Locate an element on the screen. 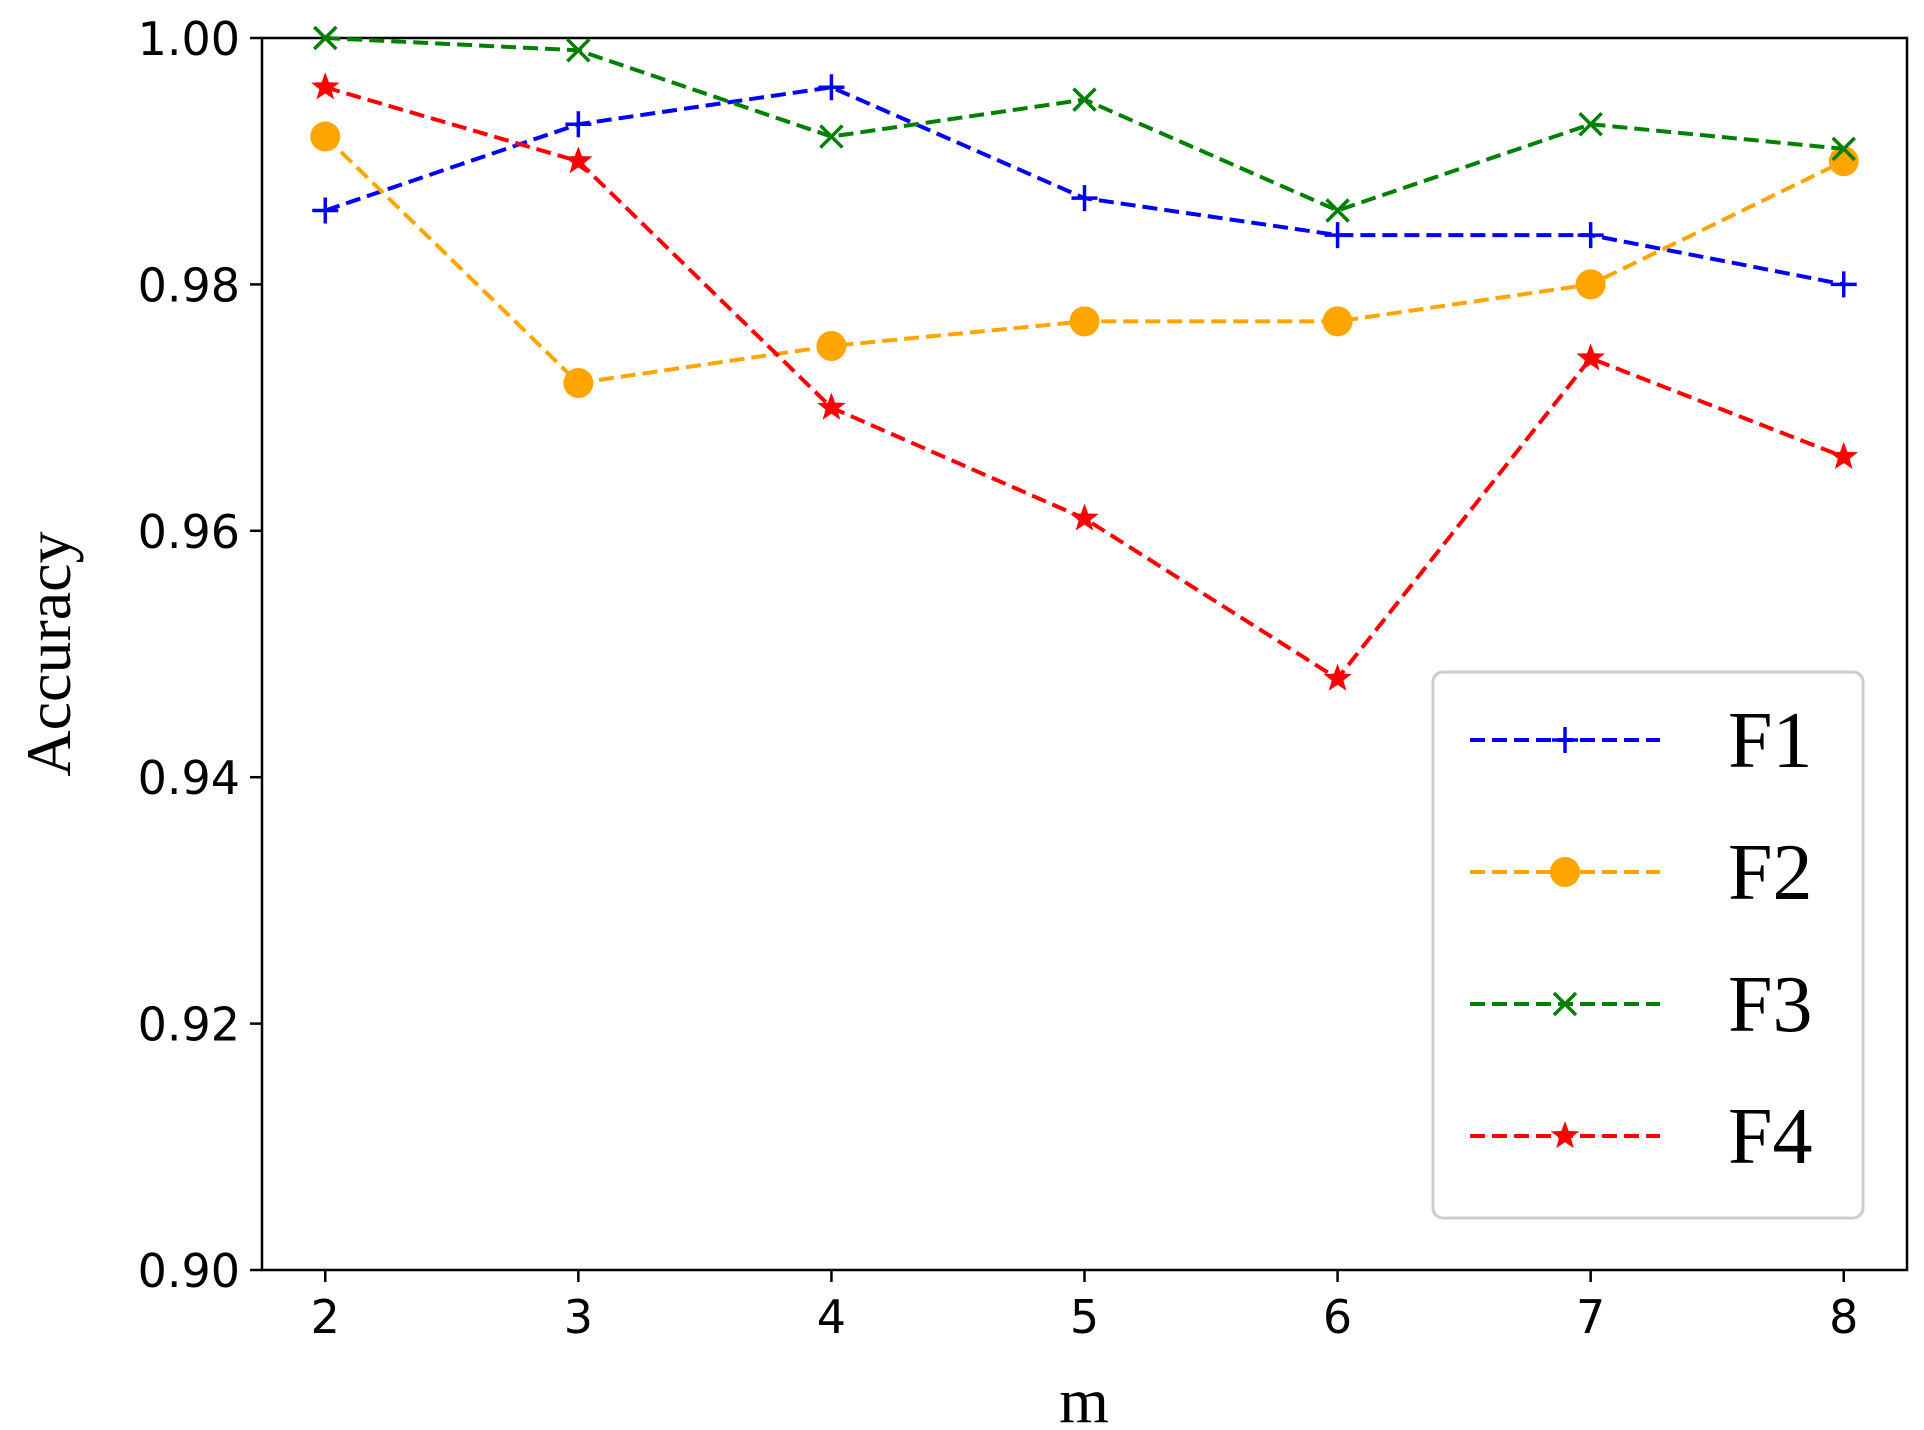  series-f1 is located at coordinates (1084, 186).